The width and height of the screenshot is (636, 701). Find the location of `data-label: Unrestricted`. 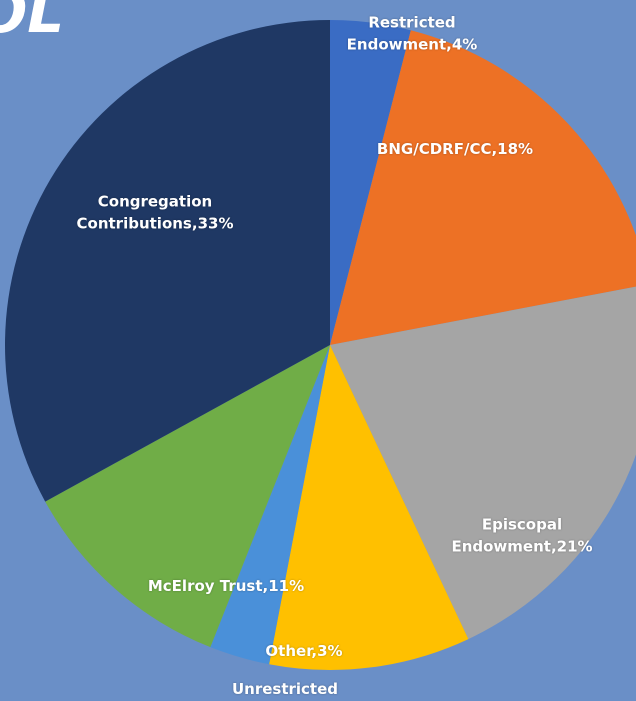

data-label: Unrestricted is located at coordinates (285, 690).